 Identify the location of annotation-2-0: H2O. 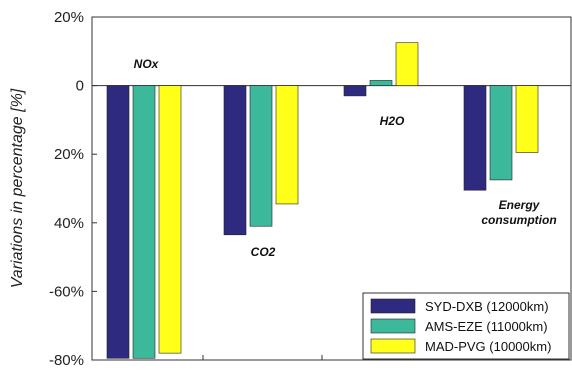
(392, 121).